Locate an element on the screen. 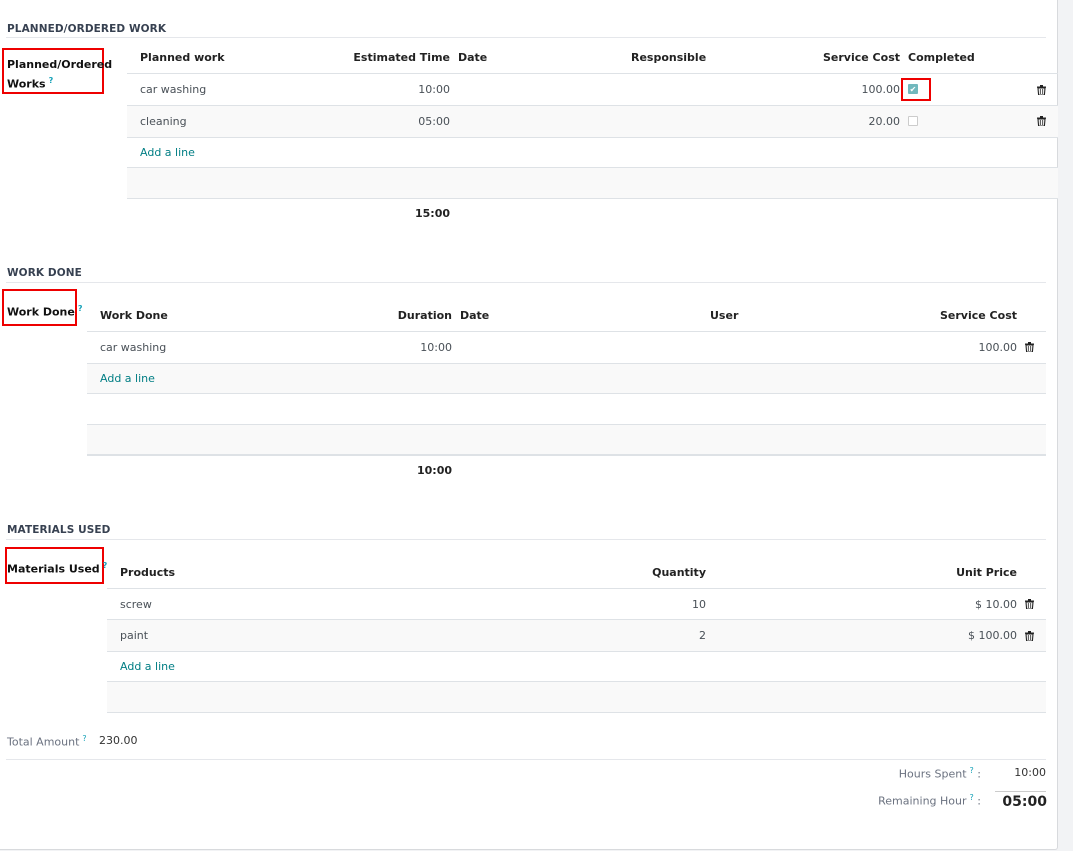 The height and width of the screenshot is (851, 1073). field-label-work-done: Work Done? is located at coordinates (45, 311).